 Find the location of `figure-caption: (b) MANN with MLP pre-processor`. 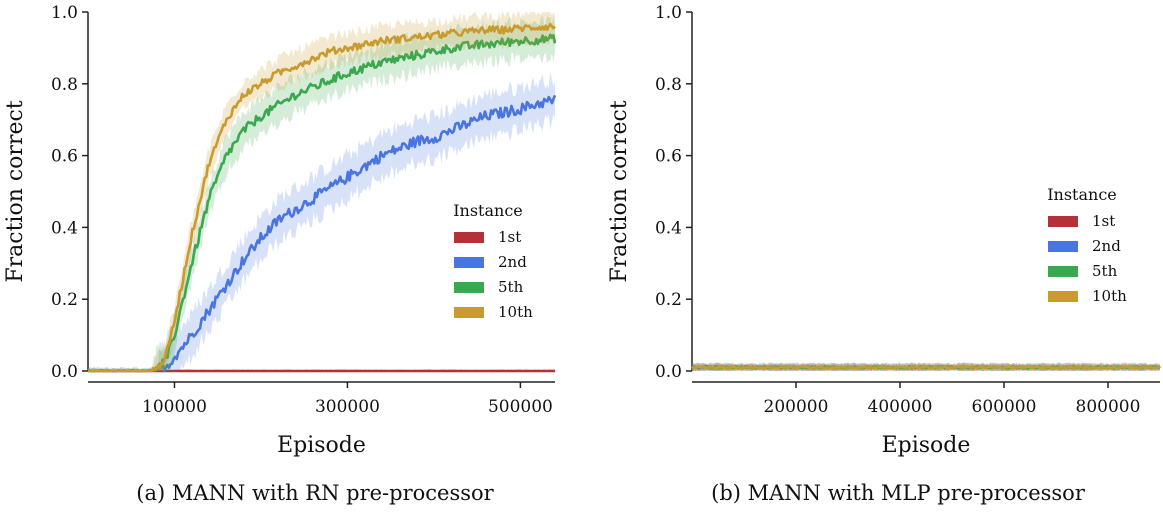

figure-caption: (b) MANN with MLP pre-processor is located at coordinates (898, 493).